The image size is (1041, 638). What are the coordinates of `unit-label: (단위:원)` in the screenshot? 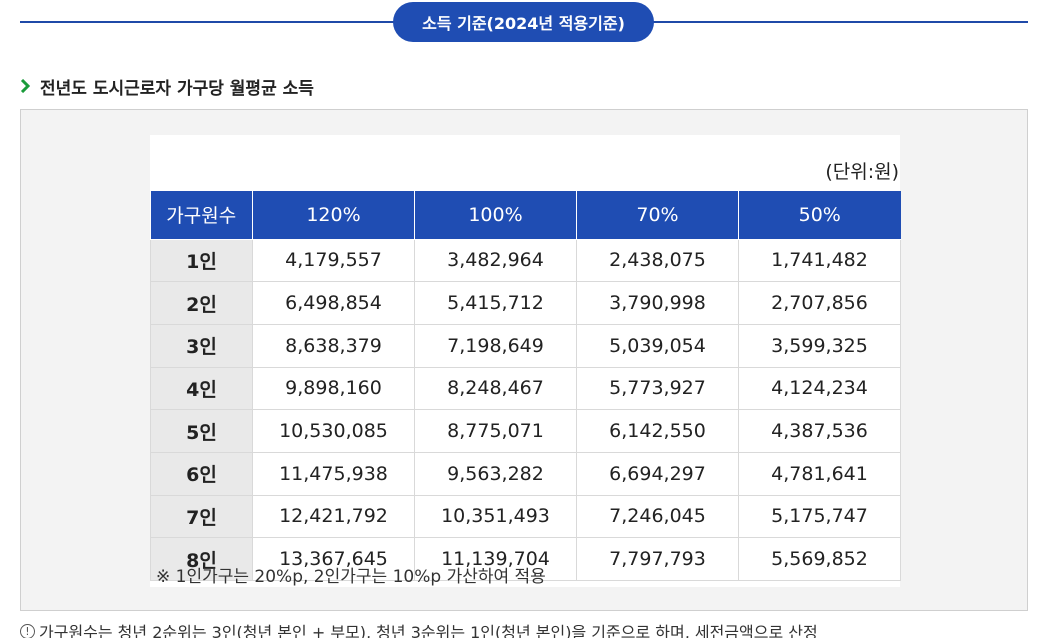 It's located at (862, 172).